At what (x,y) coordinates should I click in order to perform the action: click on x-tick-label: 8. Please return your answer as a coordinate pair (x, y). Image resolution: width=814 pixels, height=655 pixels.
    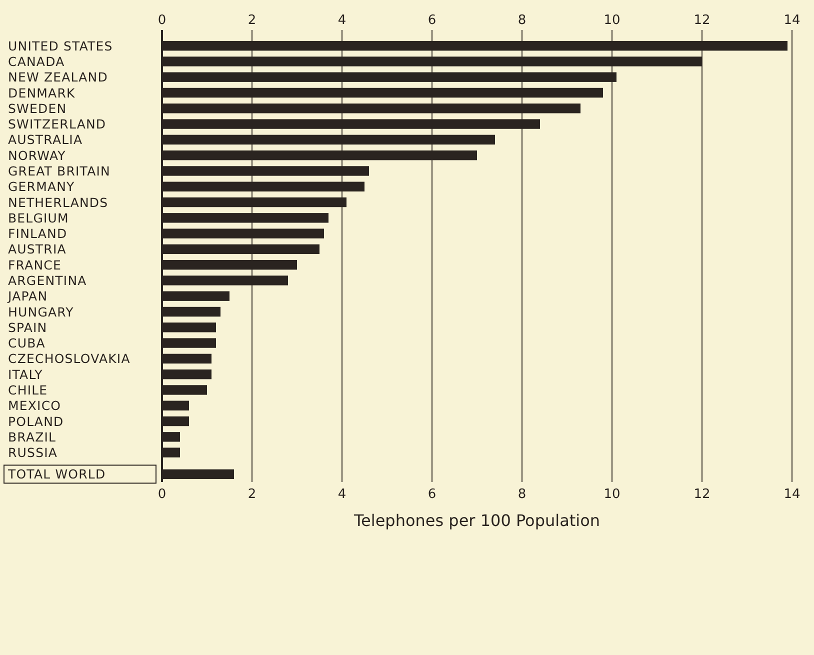
    Looking at the image, I should click on (522, 20).